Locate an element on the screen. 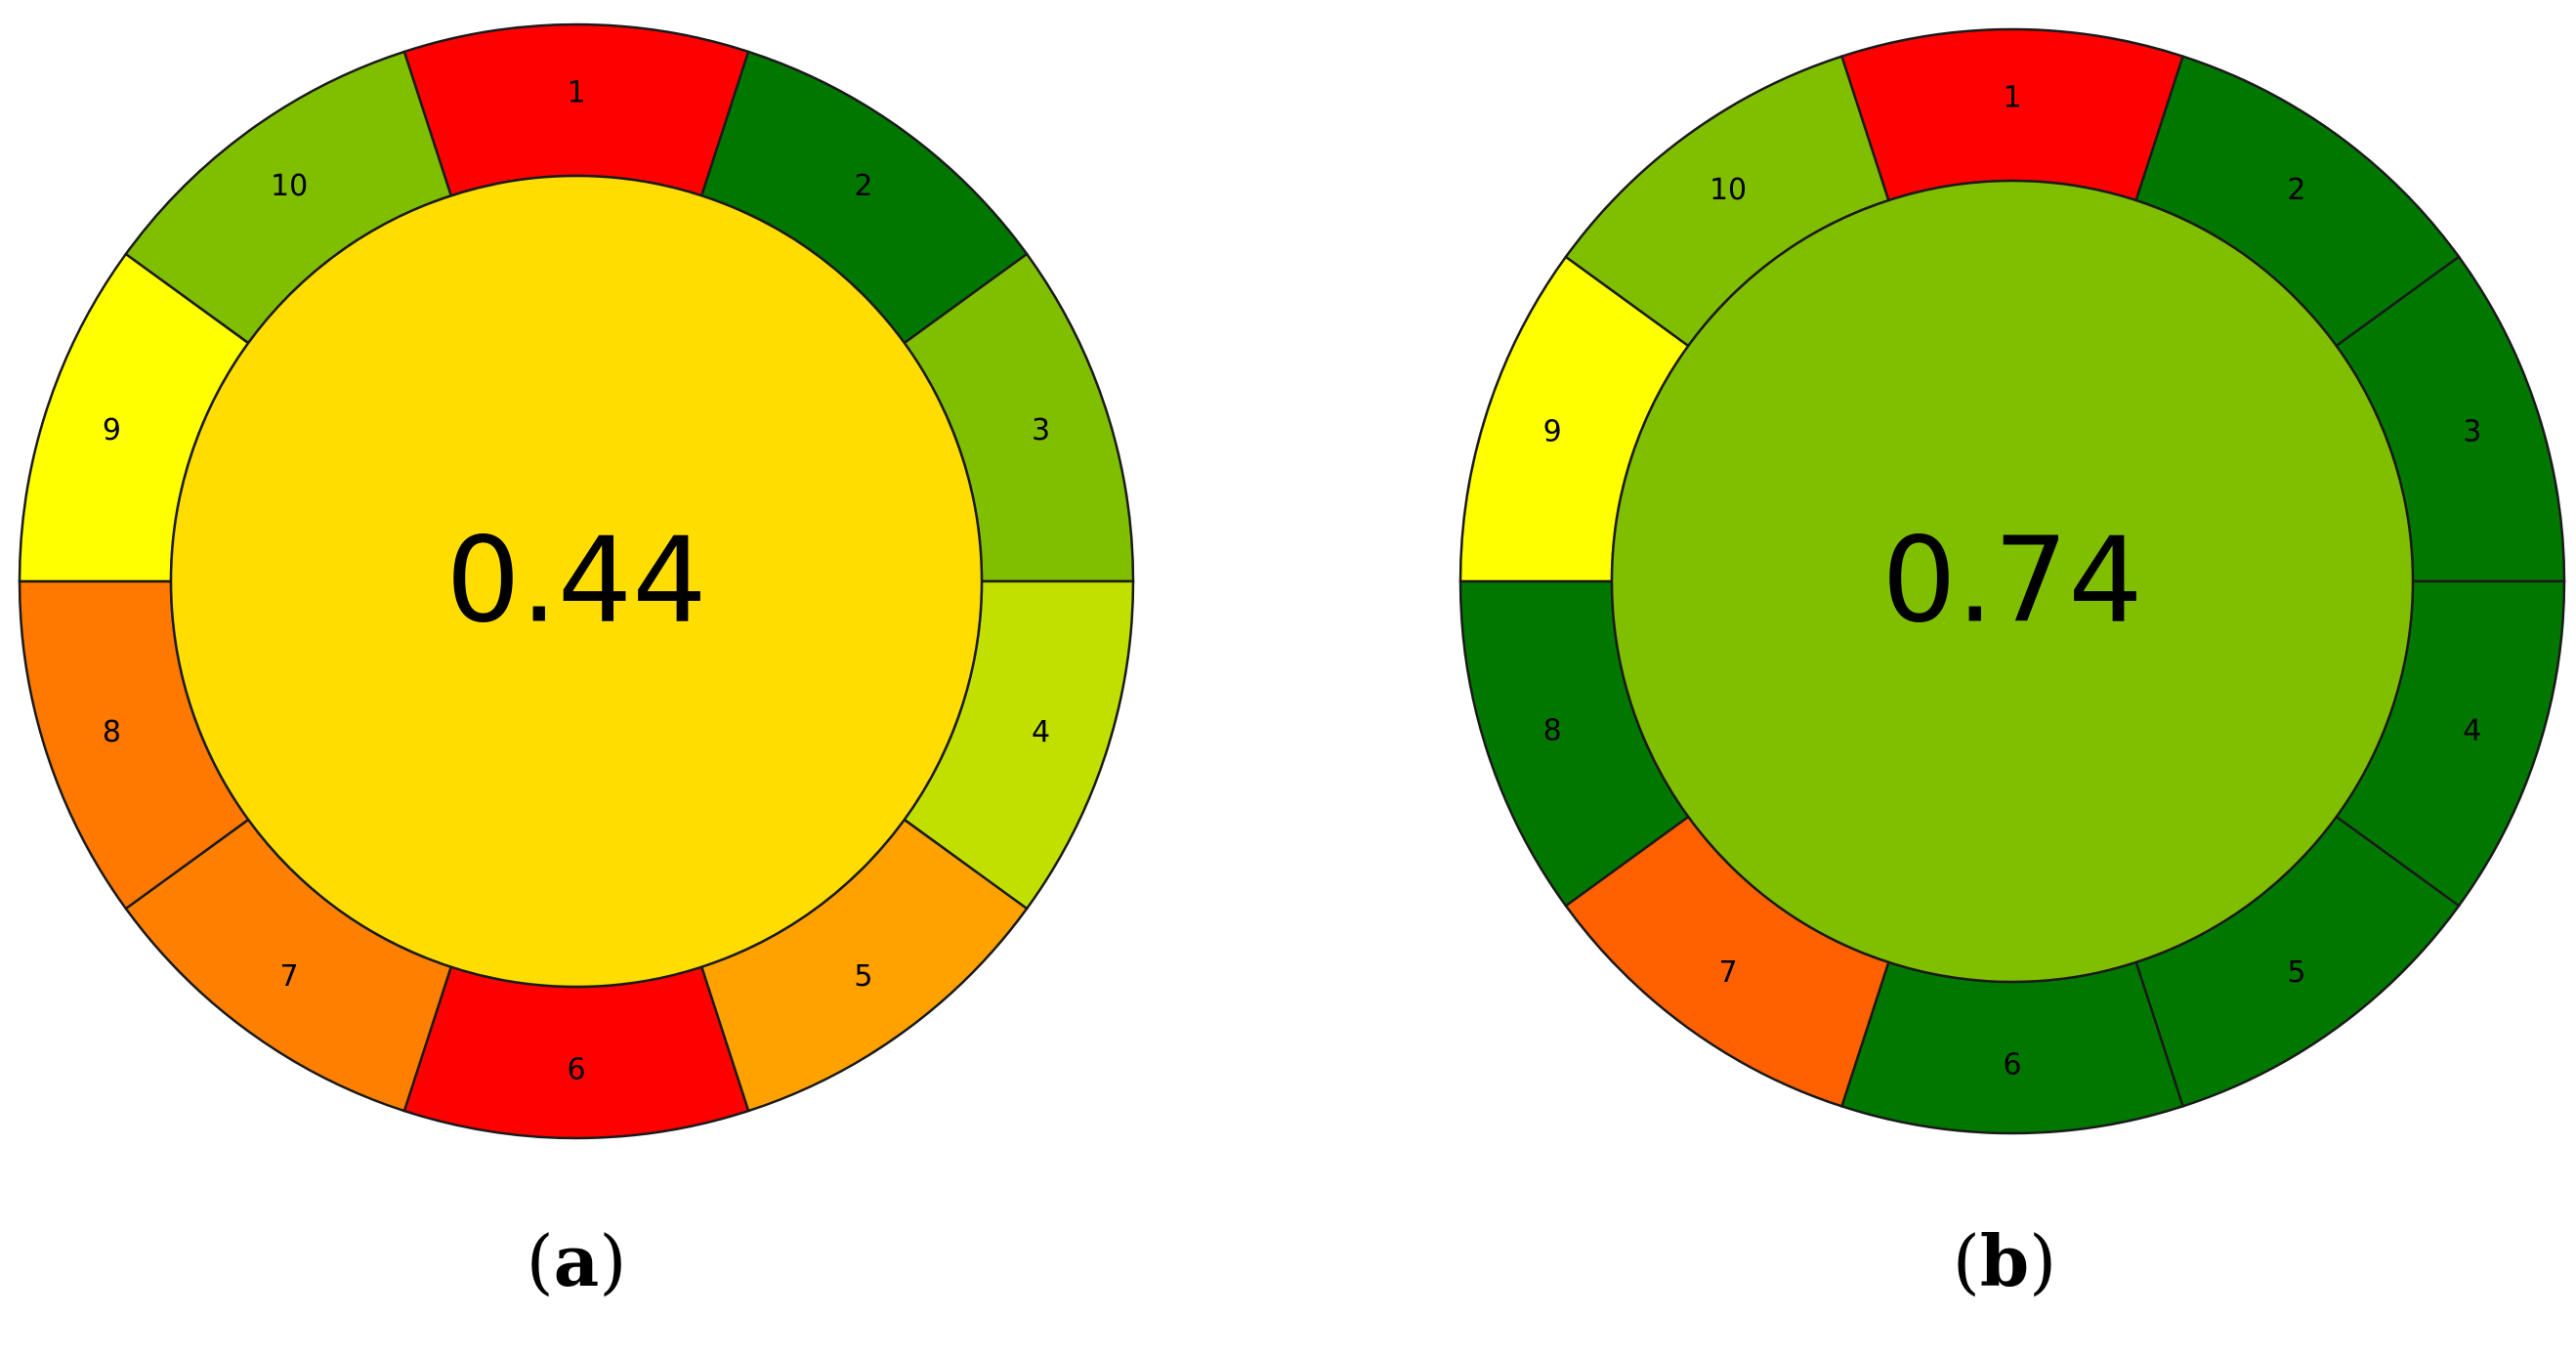 The width and height of the screenshot is (2576, 1358). segment-label-b-10: 10 is located at coordinates (1728, 190).